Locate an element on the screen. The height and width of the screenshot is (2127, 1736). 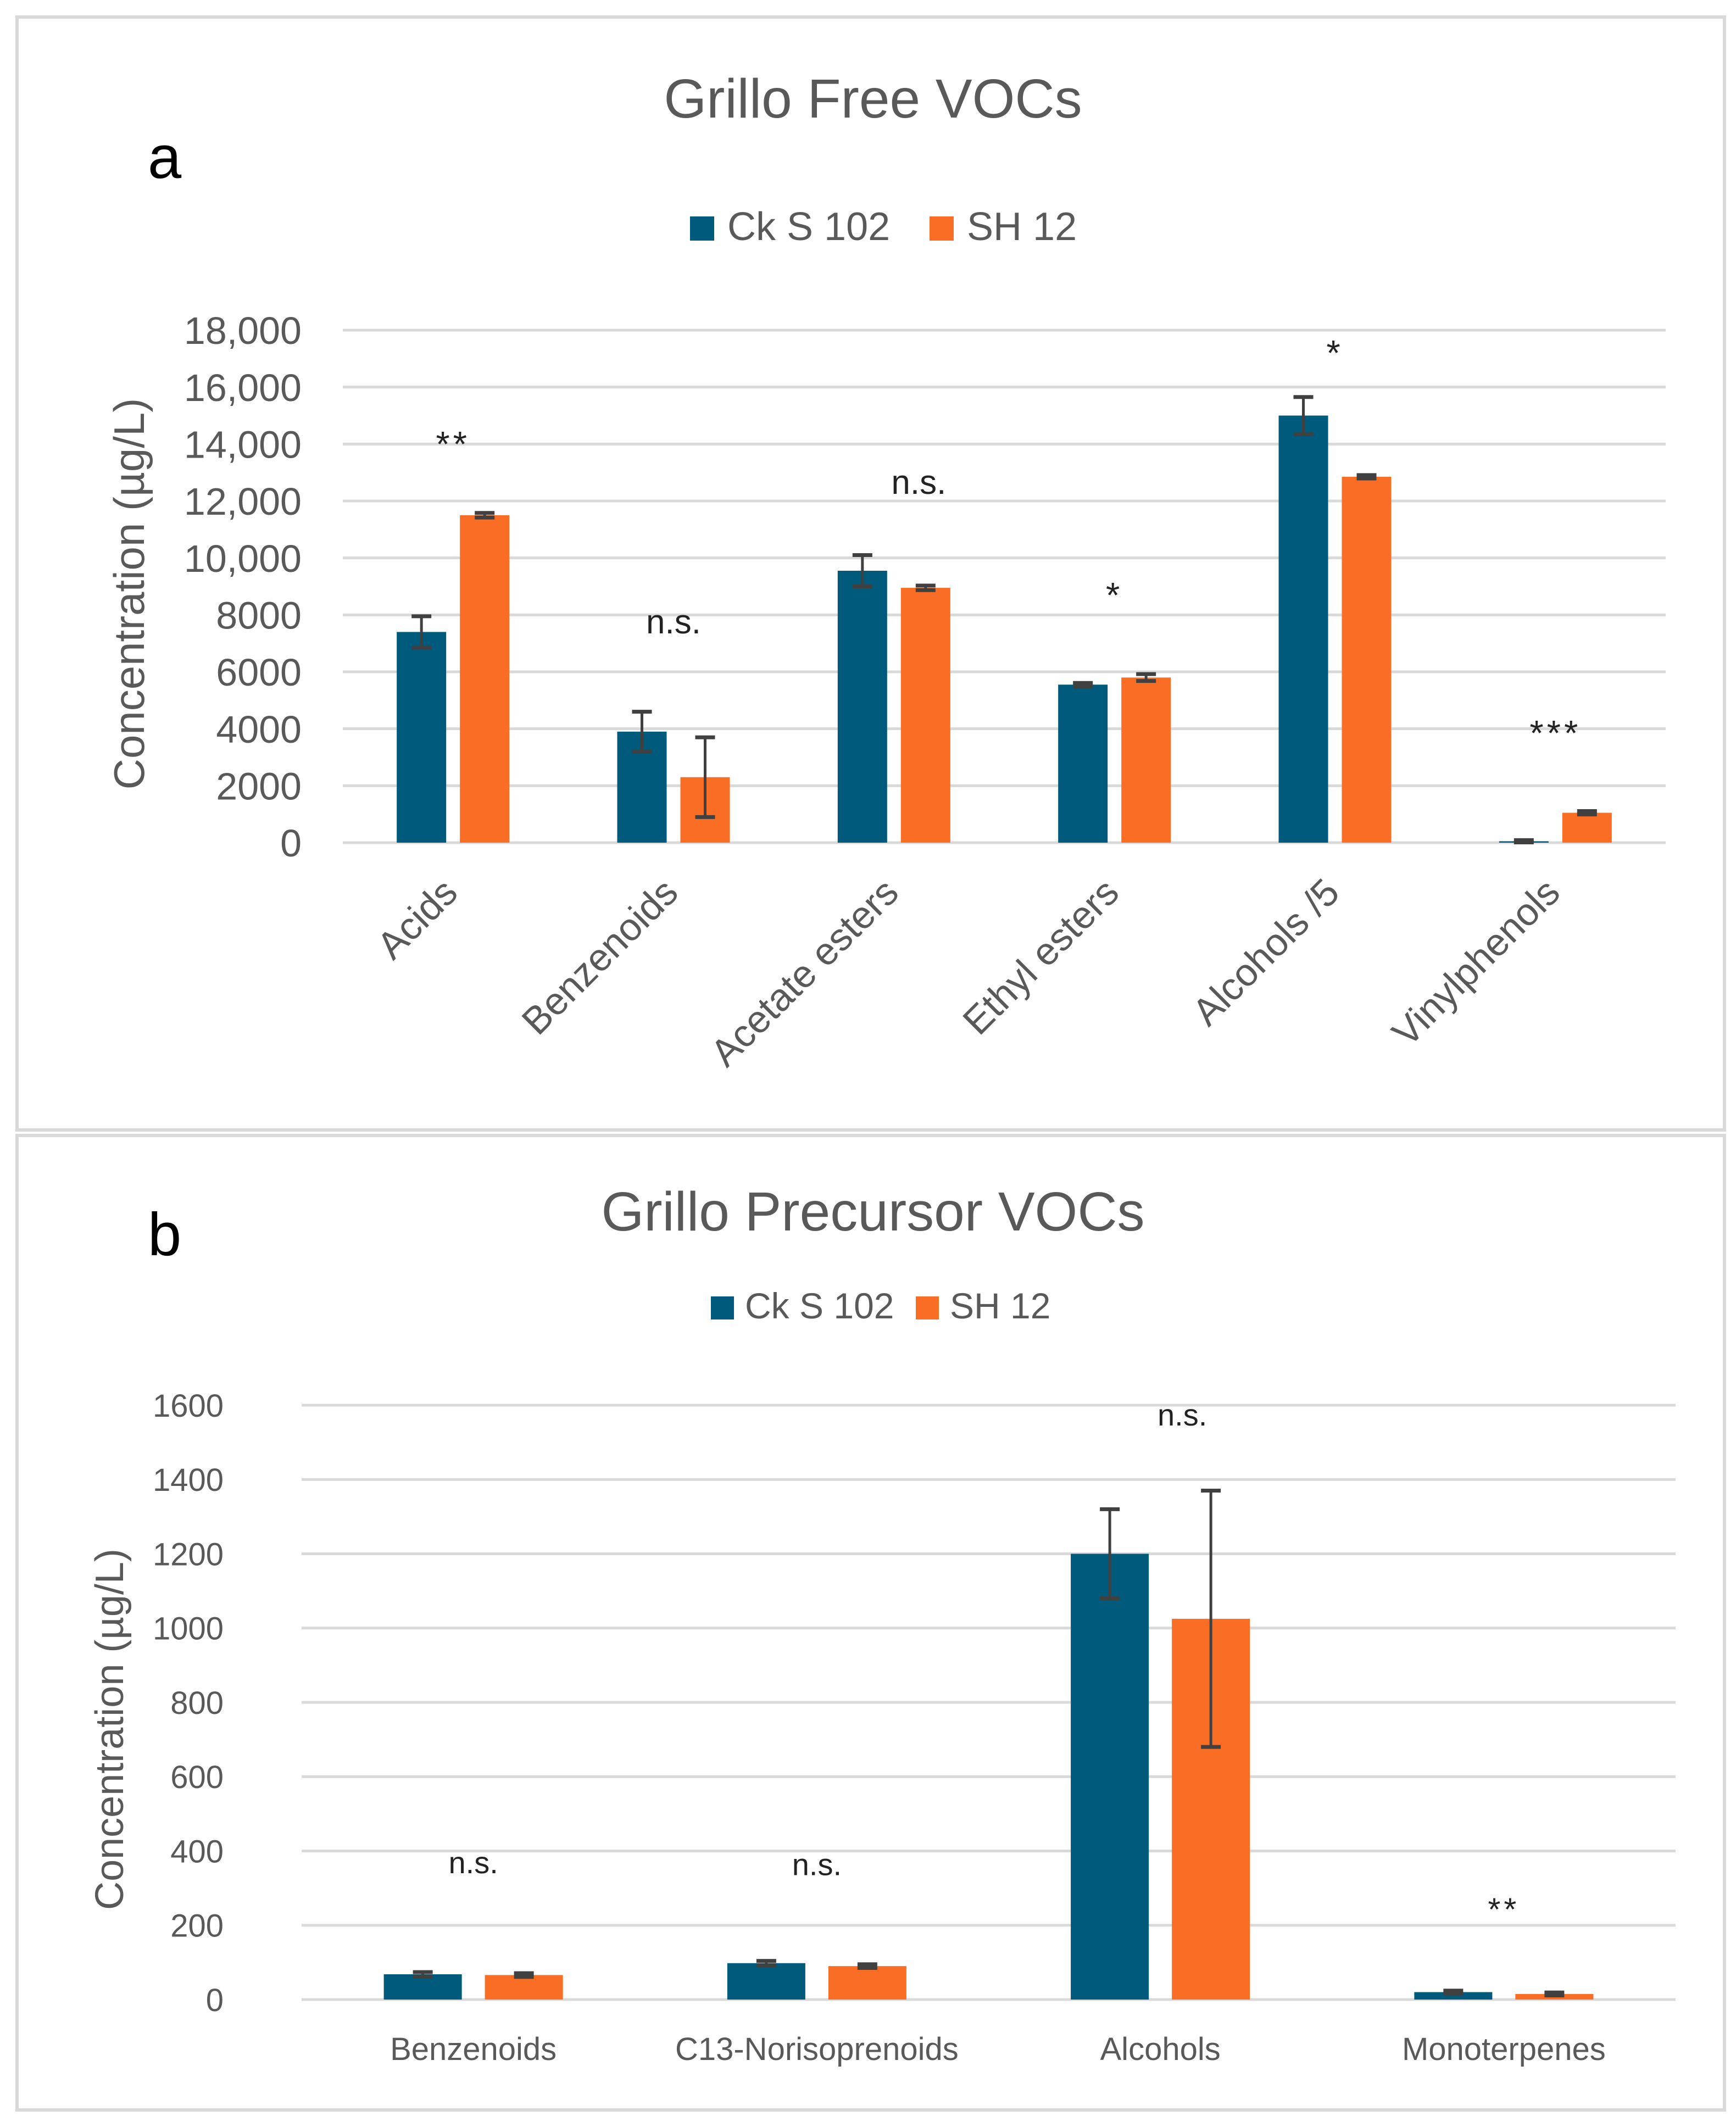
significance-label: *** is located at coordinates (1555, 733).